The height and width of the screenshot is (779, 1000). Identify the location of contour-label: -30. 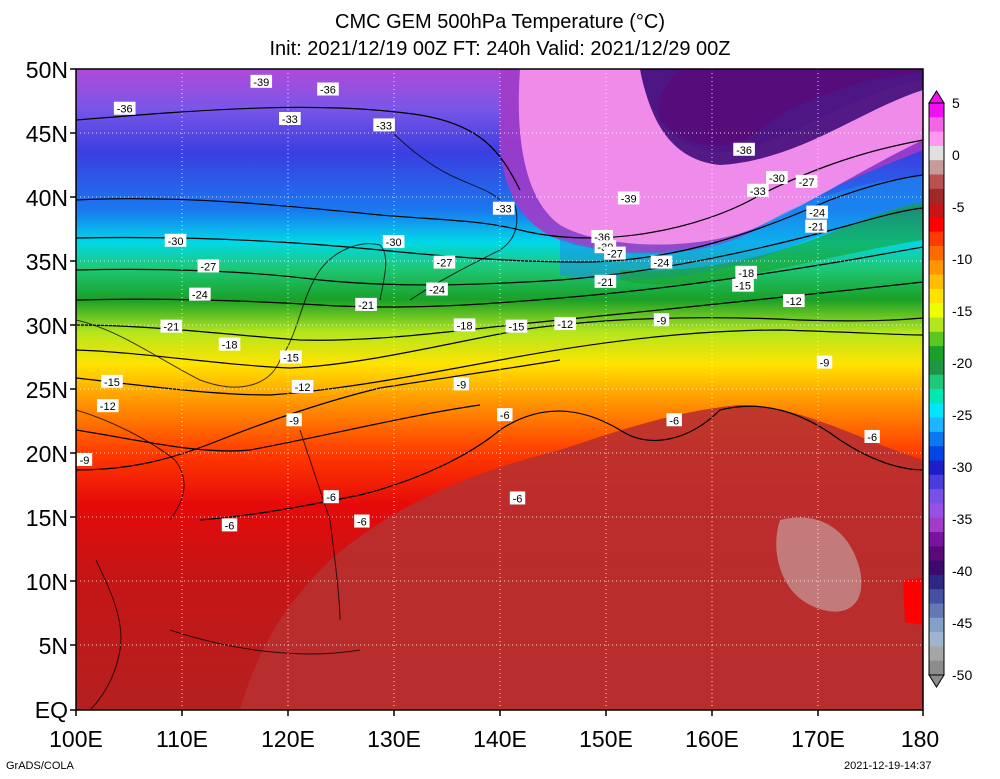
(393, 242).